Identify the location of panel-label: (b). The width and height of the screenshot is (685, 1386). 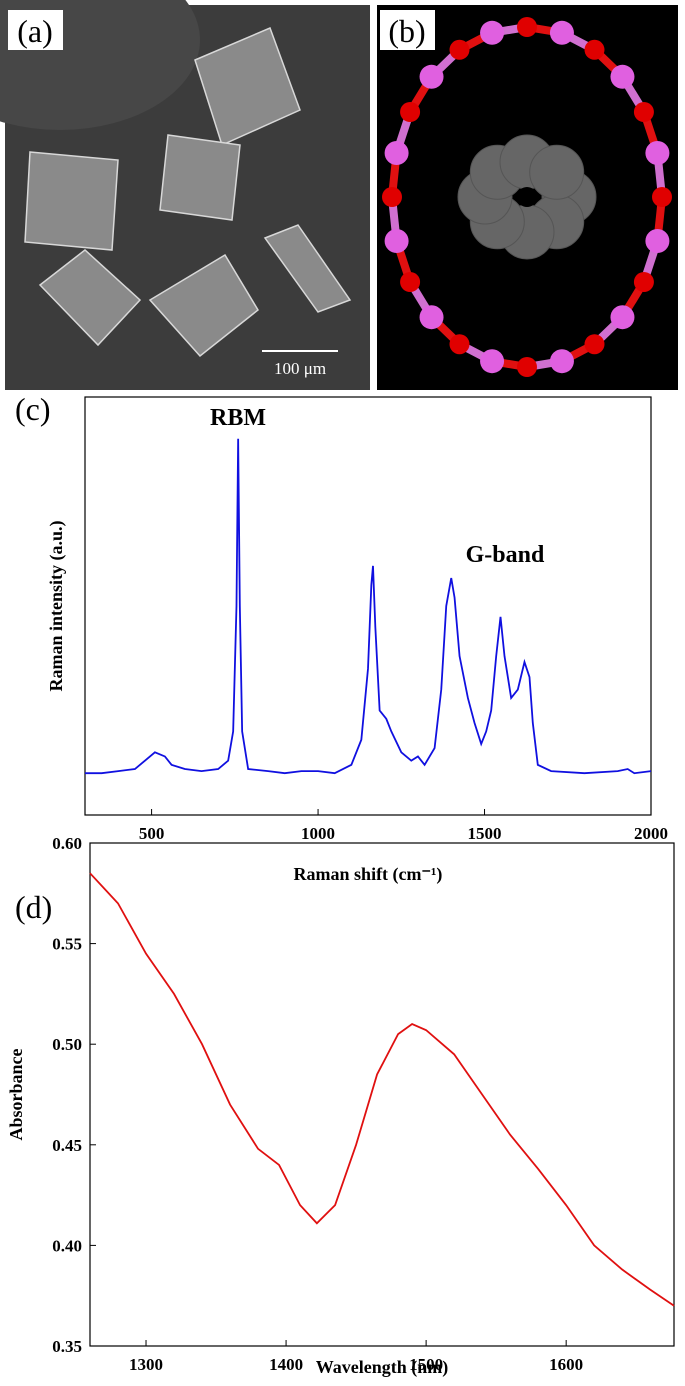
(406, 31).